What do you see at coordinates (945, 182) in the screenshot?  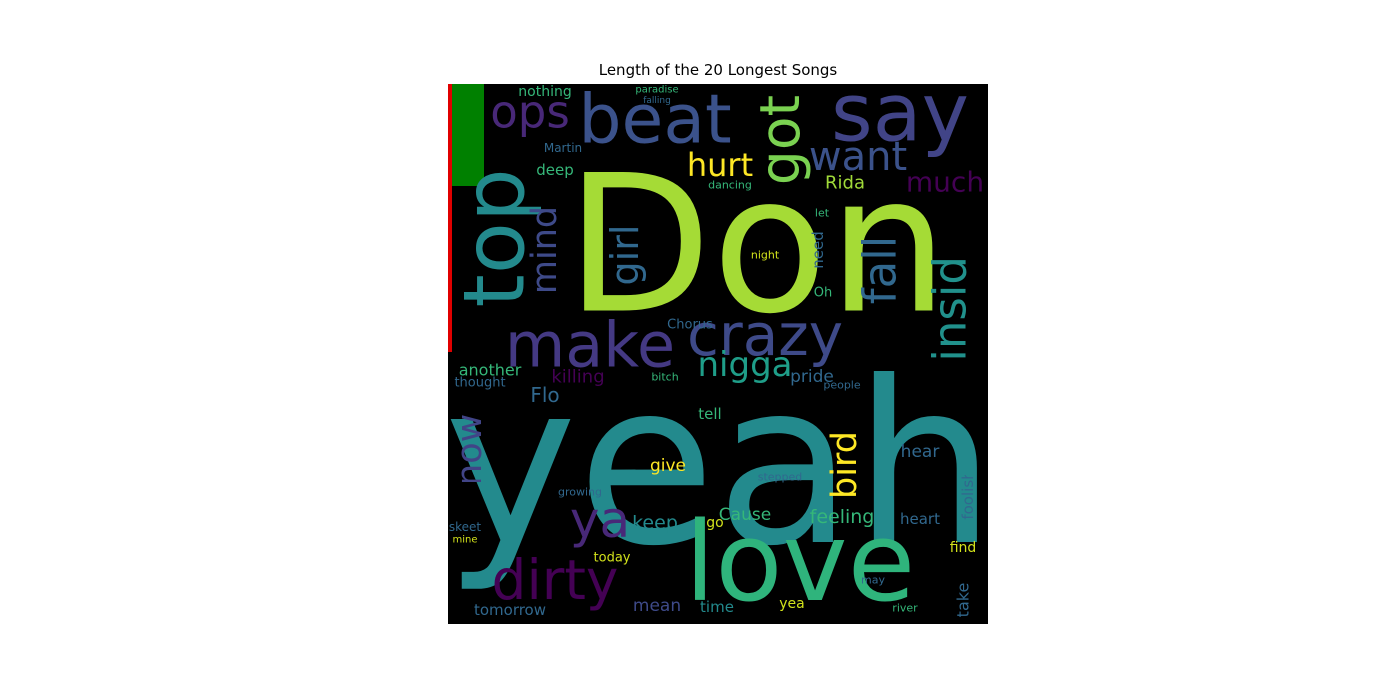 I see `word: much` at bounding box center [945, 182].